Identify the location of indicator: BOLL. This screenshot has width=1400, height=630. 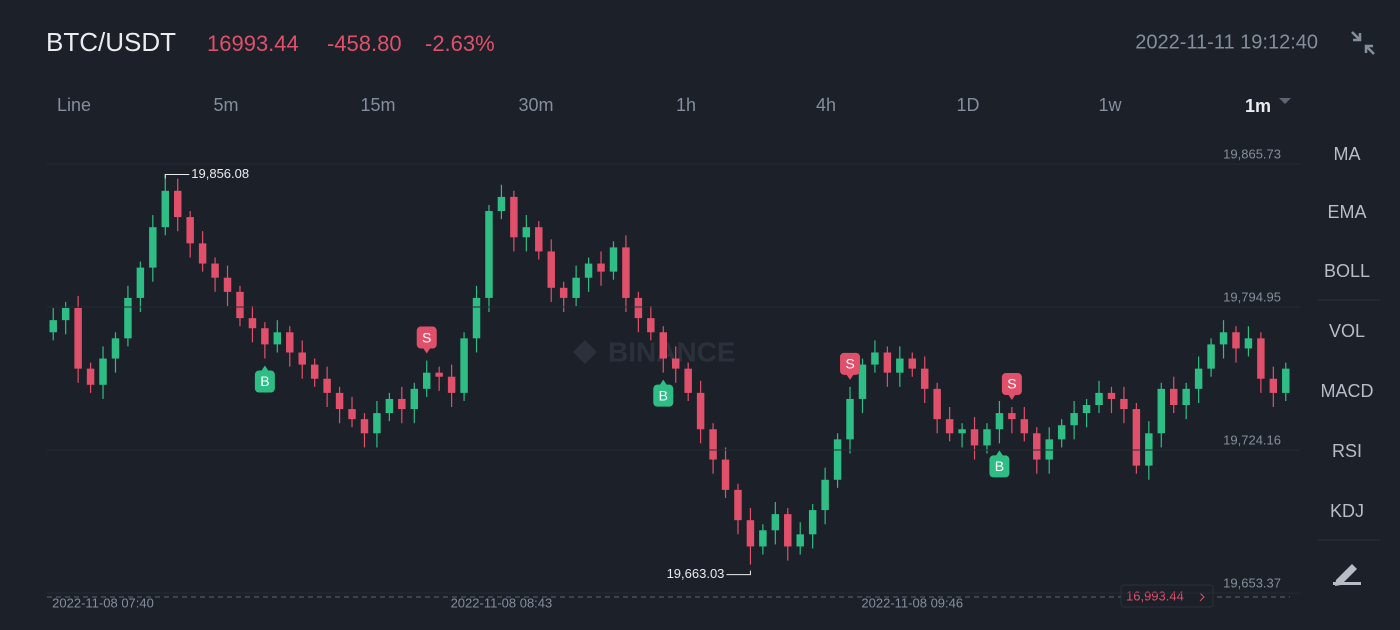
(1347, 271).